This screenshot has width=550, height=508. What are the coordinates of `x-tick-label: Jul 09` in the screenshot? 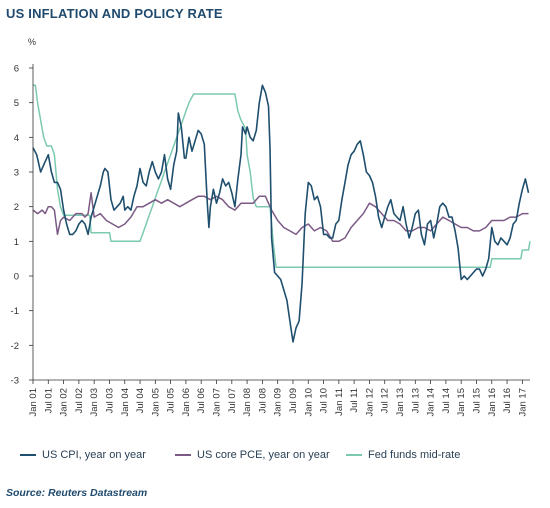 It's located at (293, 400).